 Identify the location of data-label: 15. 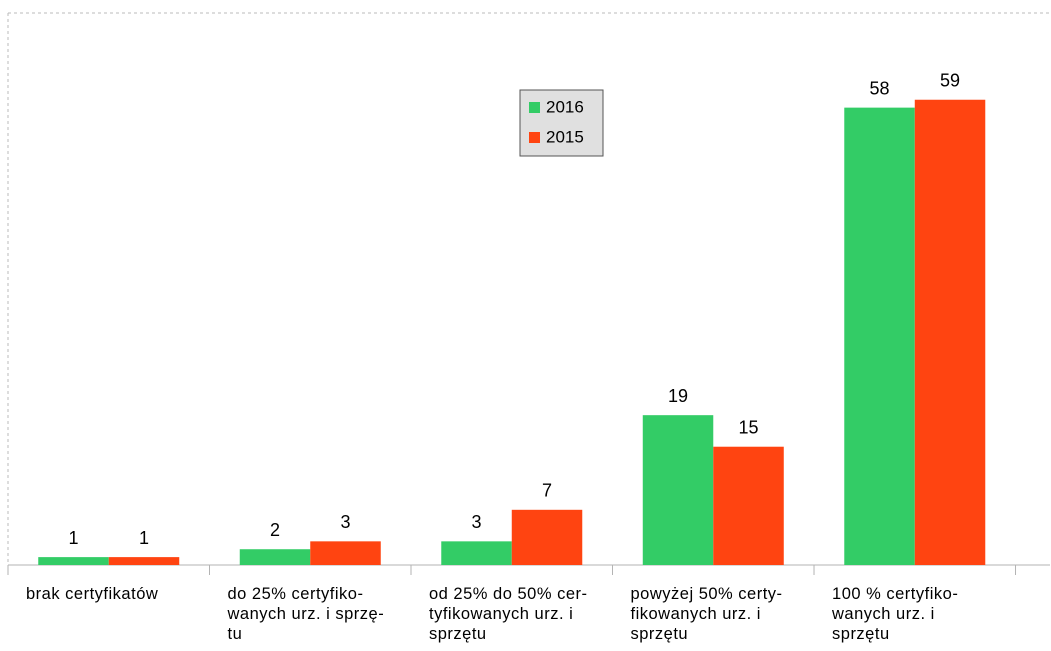
(749, 427).